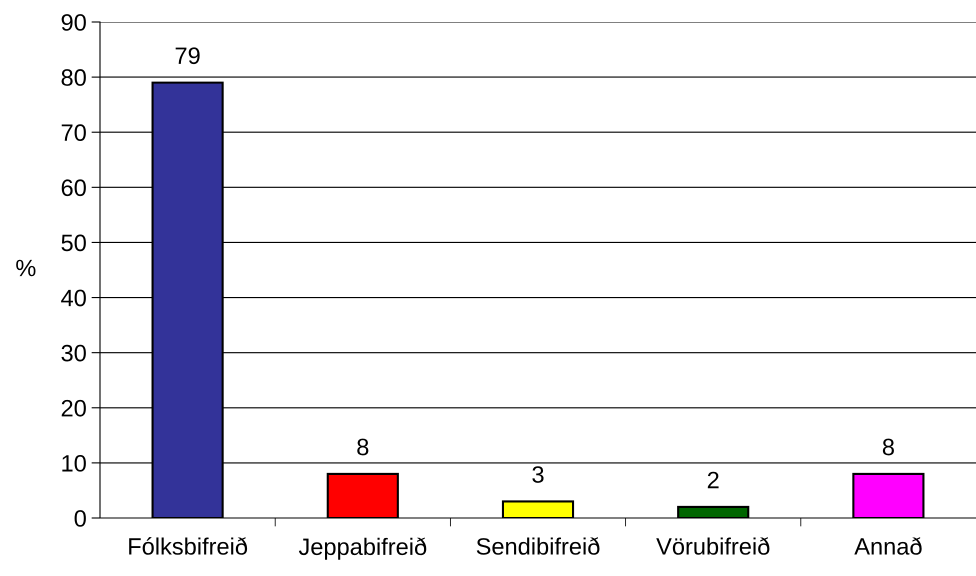 The image size is (976, 576). I want to click on x-tick-label: Vörubifreið, so click(713, 546).